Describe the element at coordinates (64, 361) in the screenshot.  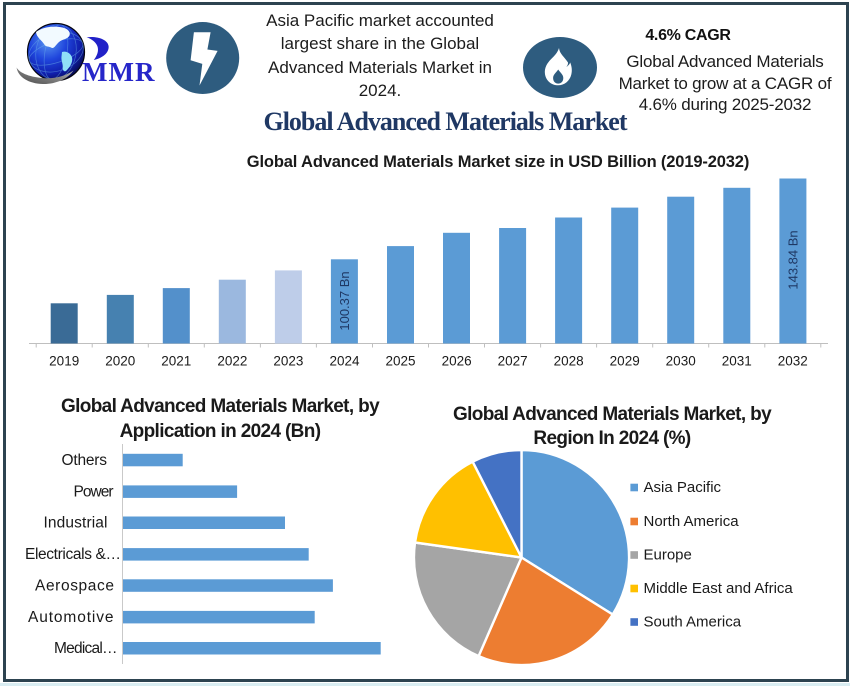
I see `svg-text: 2019` at that location.